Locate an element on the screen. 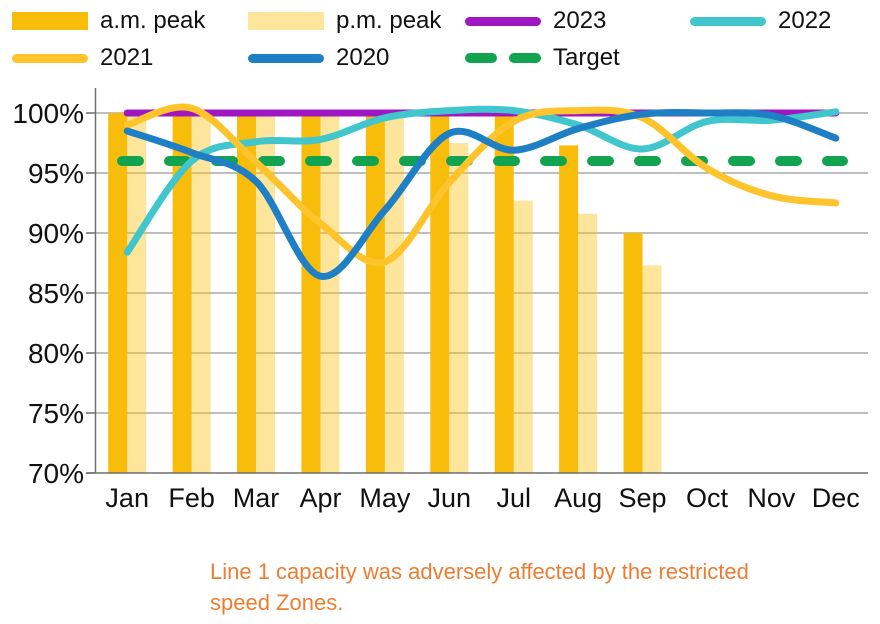 The height and width of the screenshot is (624, 880). pm-peak-bar-Aug is located at coordinates (588, 343).